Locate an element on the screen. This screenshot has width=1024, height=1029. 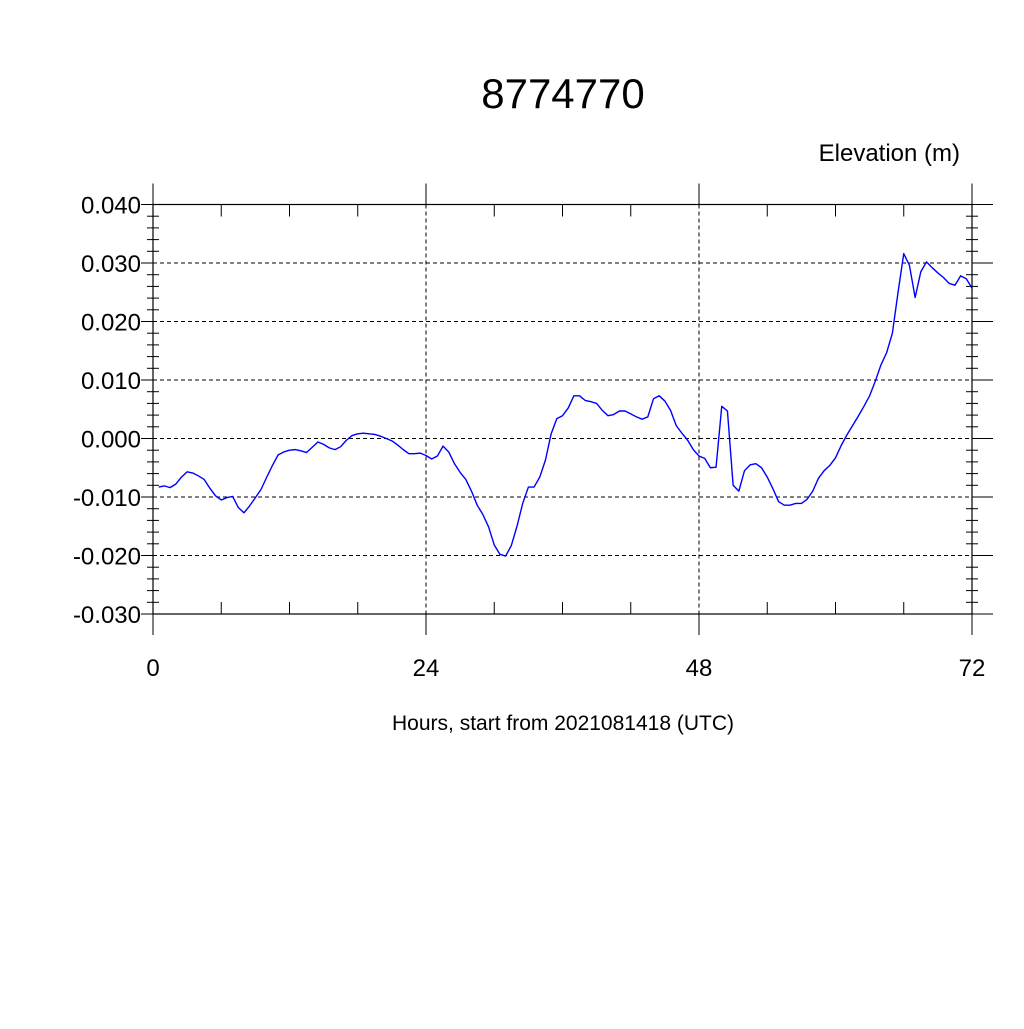
y-tick-label: 0.010 is located at coordinates (111, 381).